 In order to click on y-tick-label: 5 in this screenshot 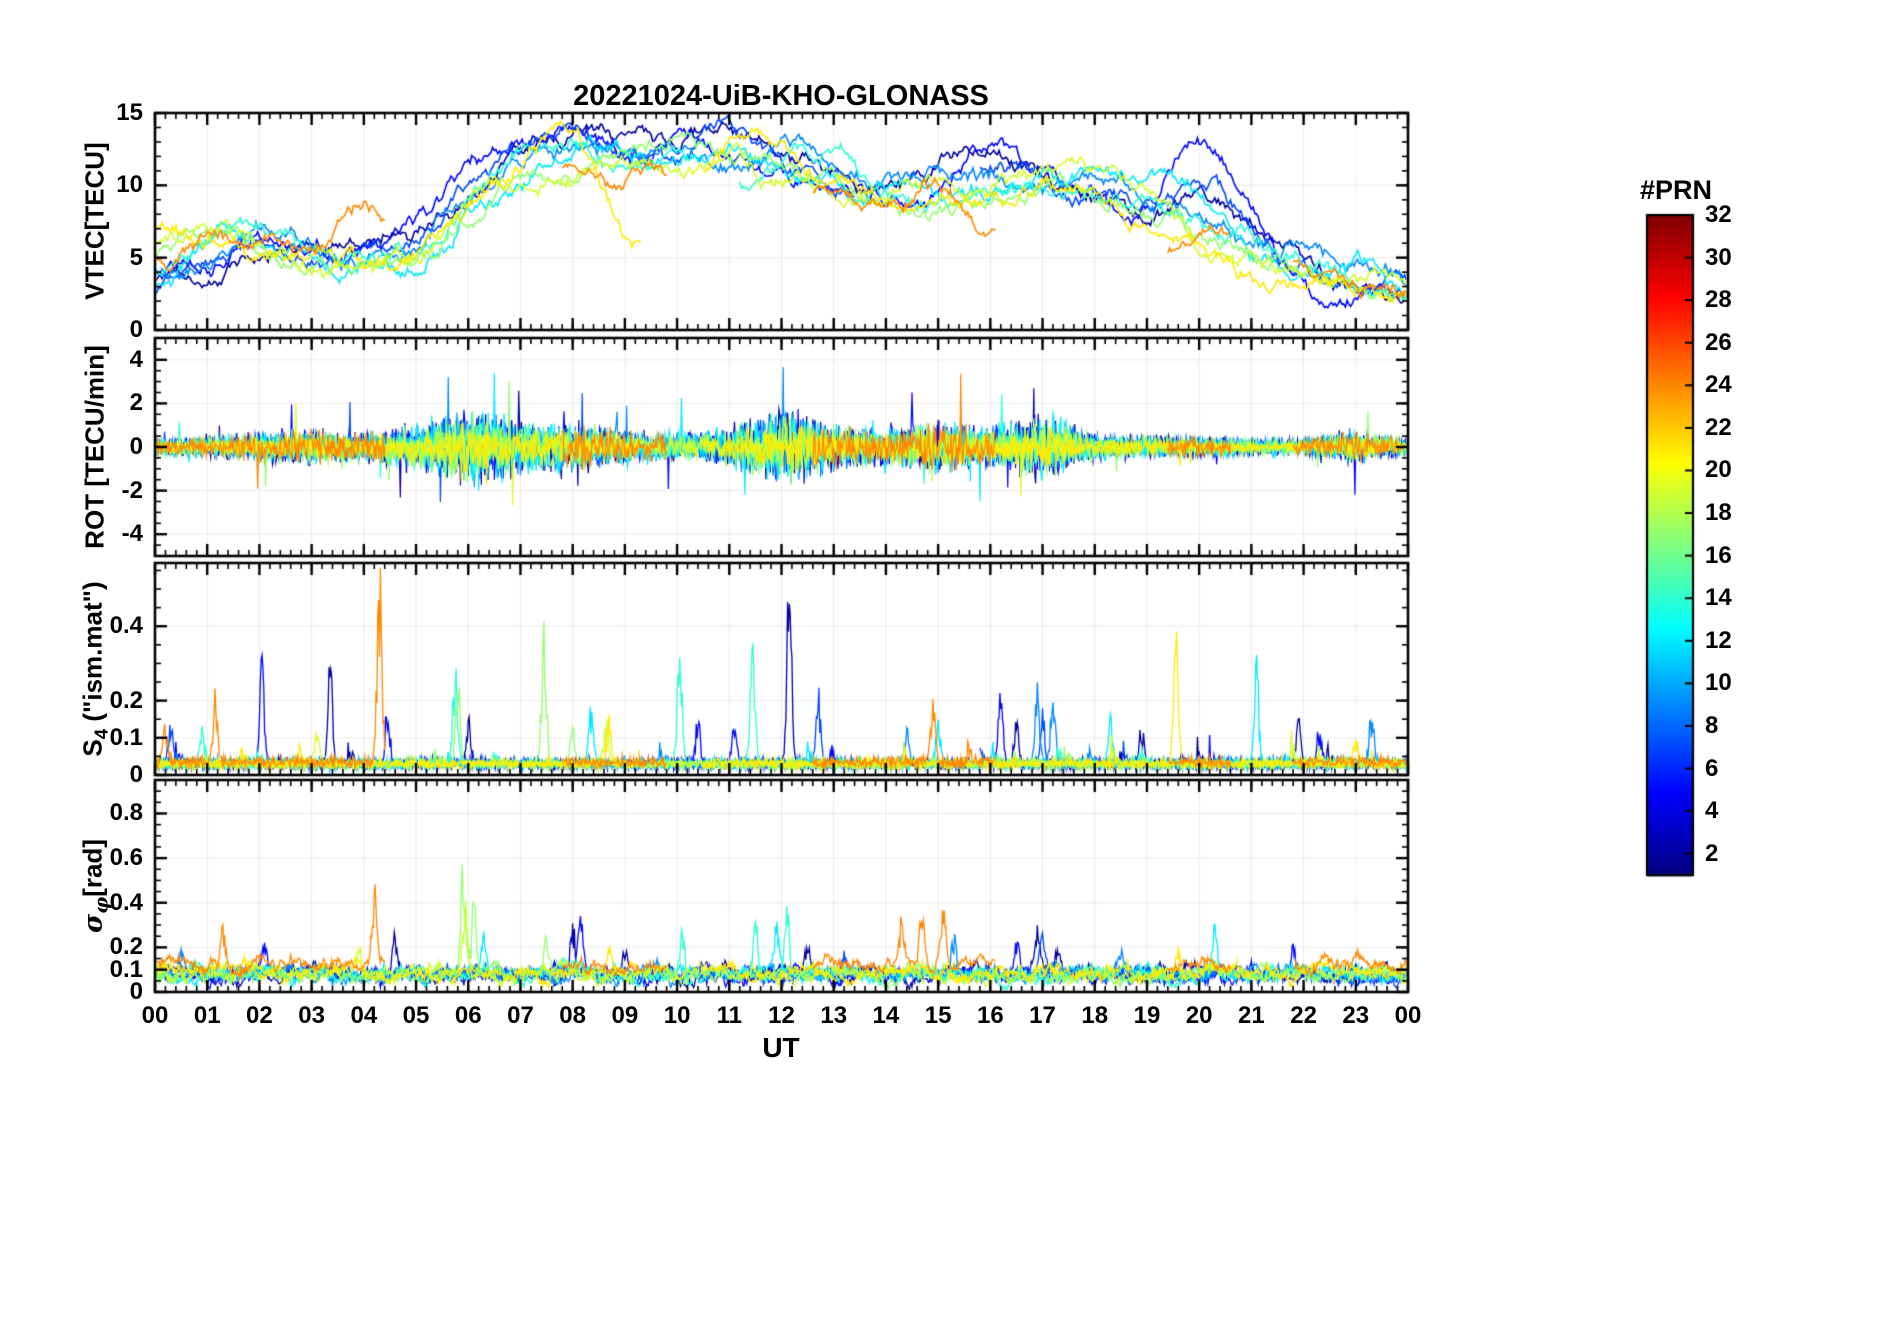, I will do `click(136, 257)`.